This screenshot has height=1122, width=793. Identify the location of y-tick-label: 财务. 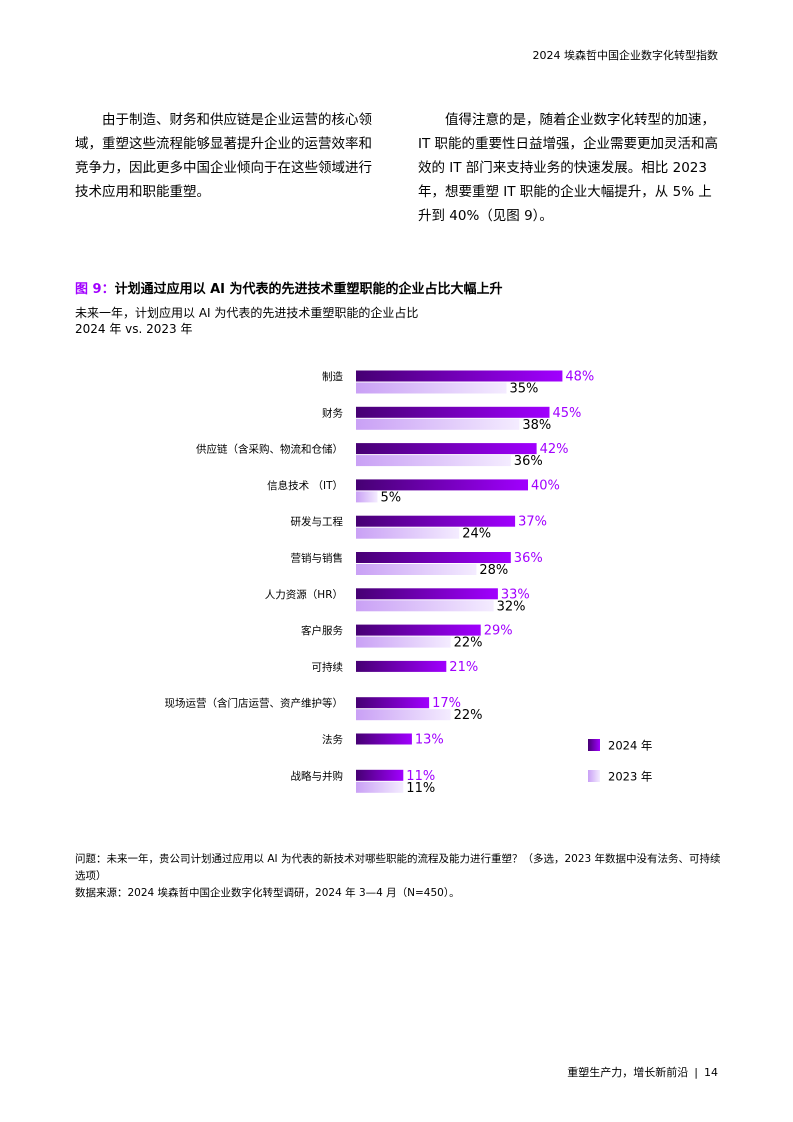
(332, 412).